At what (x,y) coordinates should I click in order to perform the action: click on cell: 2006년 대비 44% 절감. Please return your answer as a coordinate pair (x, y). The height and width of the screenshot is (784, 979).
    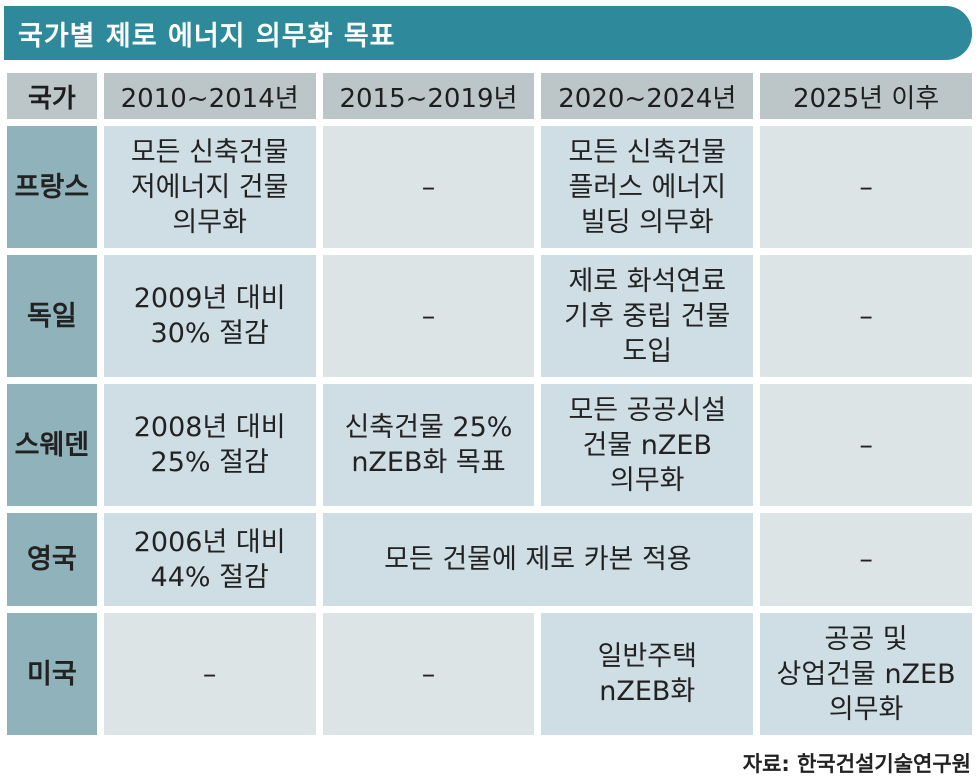
    Looking at the image, I should click on (209, 559).